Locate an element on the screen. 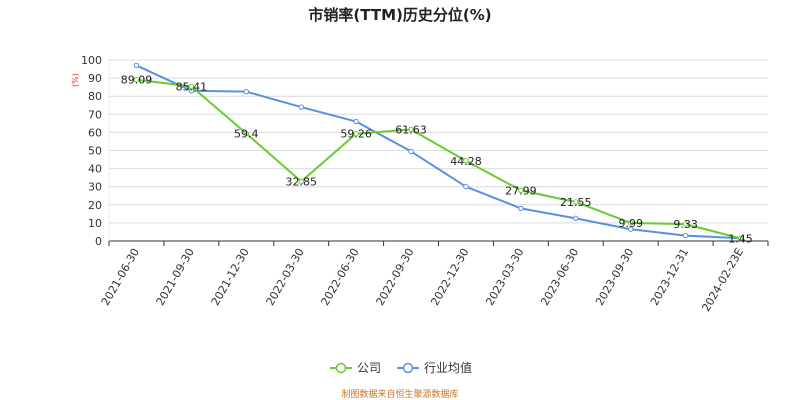  y-axis-unit-label: (%) is located at coordinates (75, 80).